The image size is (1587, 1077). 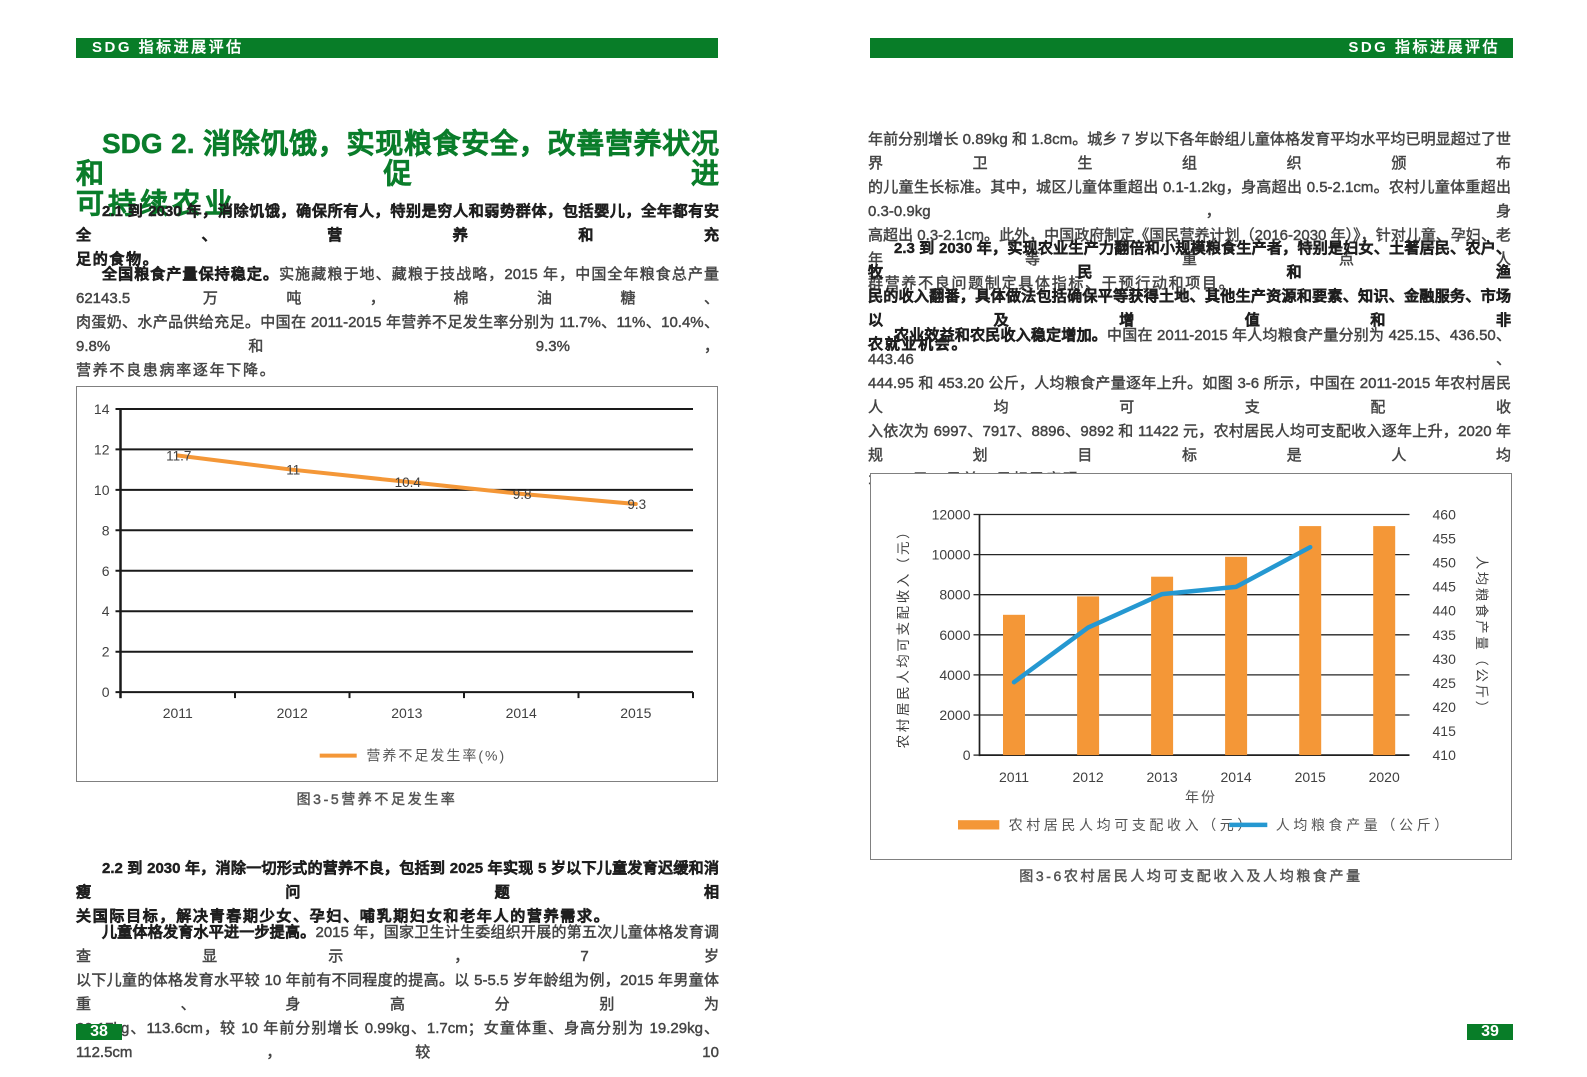 I want to click on svg-text: 4, so click(x=106, y=611).